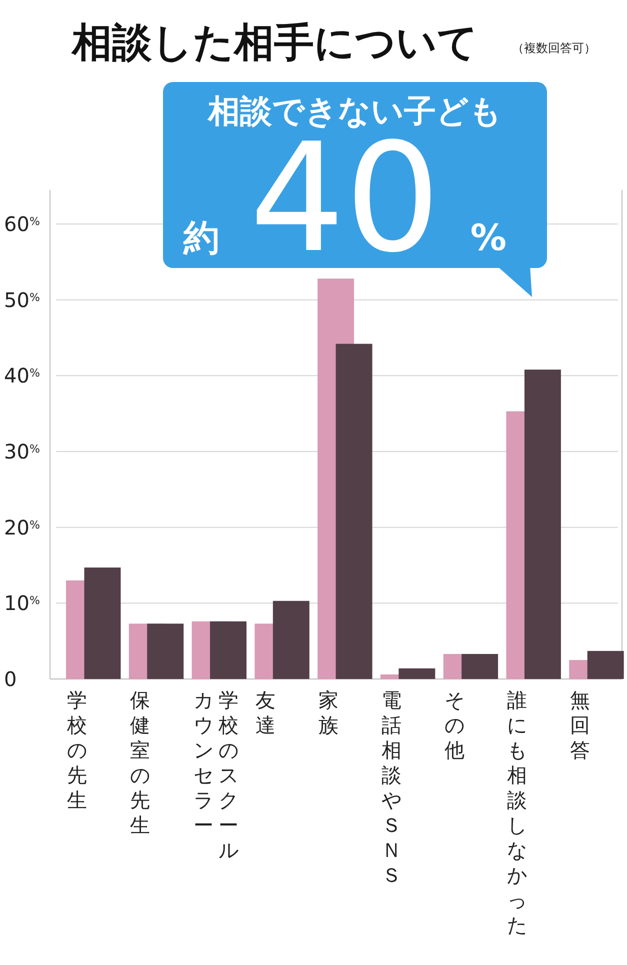 The image size is (627, 965). I want to click on x-tick-label: 友達, so click(265, 713).